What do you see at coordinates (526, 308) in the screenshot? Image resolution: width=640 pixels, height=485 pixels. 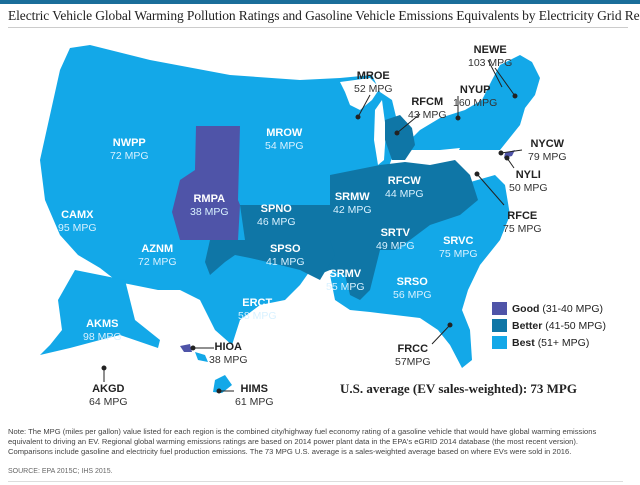 I see `legend-label-good: Good` at bounding box center [526, 308].